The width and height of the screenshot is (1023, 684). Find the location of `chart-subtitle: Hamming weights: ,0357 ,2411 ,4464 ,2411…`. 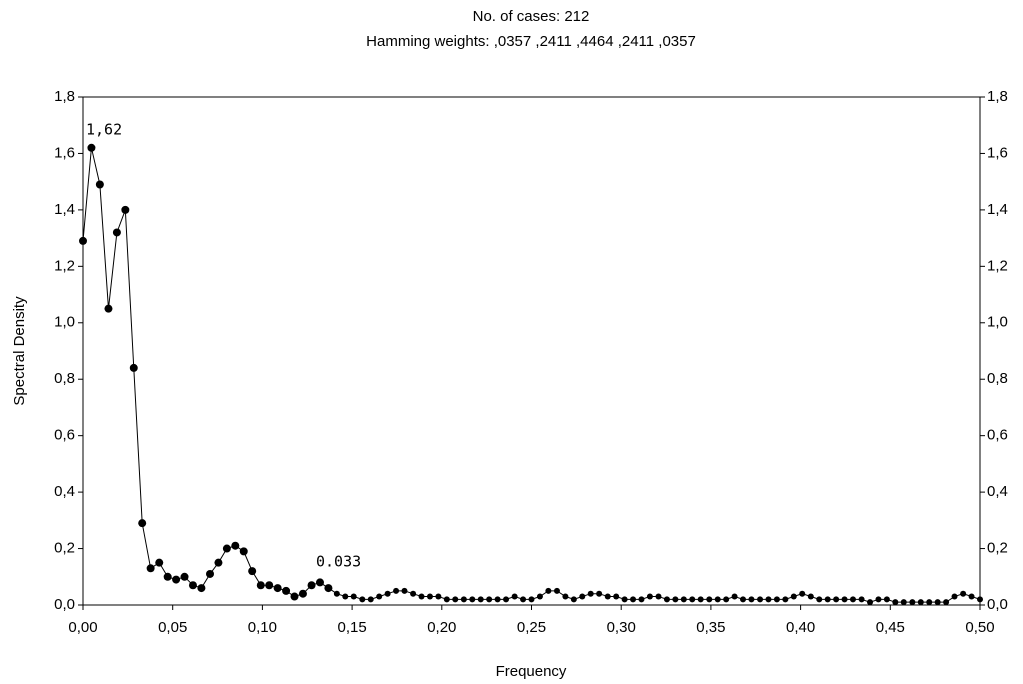

chart-subtitle: Hamming weights: ,0357 ,2411 ,4464 ,2411… is located at coordinates (531, 41).